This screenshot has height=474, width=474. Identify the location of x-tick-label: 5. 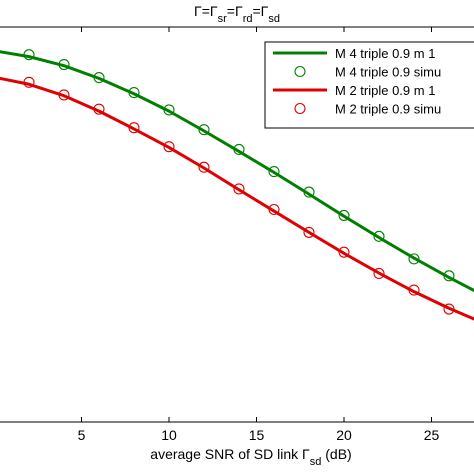
(82, 435).